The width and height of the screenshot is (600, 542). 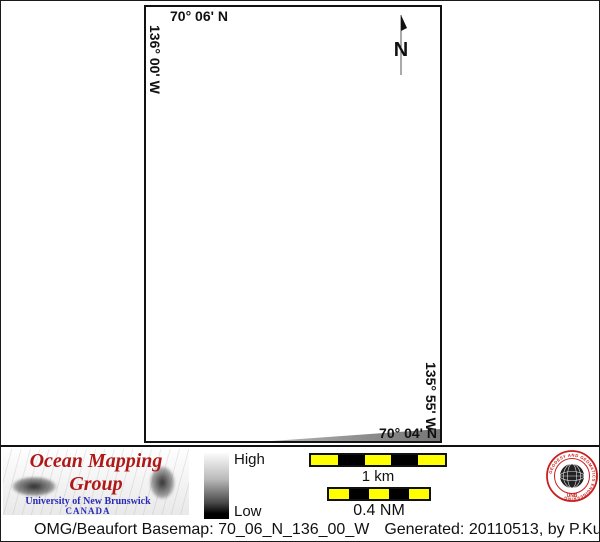 What do you see at coordinates (202, 529) in the screenshot?
I see `basemap-name-text: OMG/Beaufort Basemap: 70_06_N_136_00_W` at bounding box center [202, 529].